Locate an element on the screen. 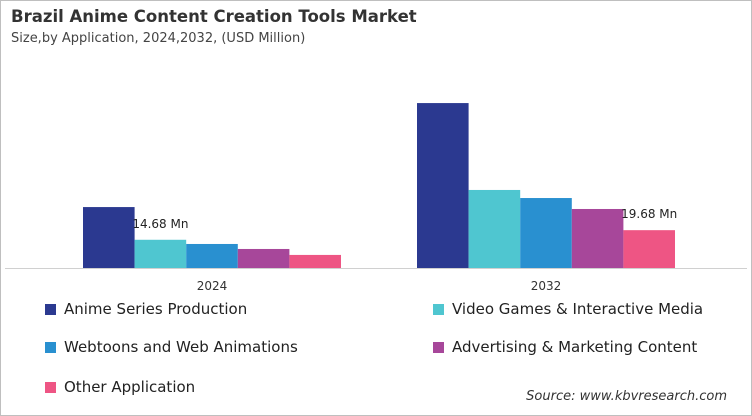 Image resolution: width=752 pixels, height=416 pixels. legend-label: Other Application is located at coordinates (130, 387).